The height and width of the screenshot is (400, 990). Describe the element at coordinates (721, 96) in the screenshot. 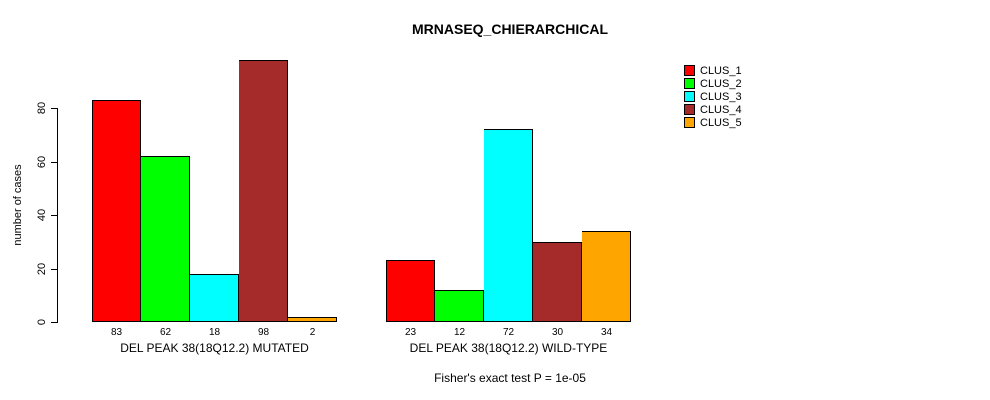

I see `legend-label: CLUS_3` at that location.